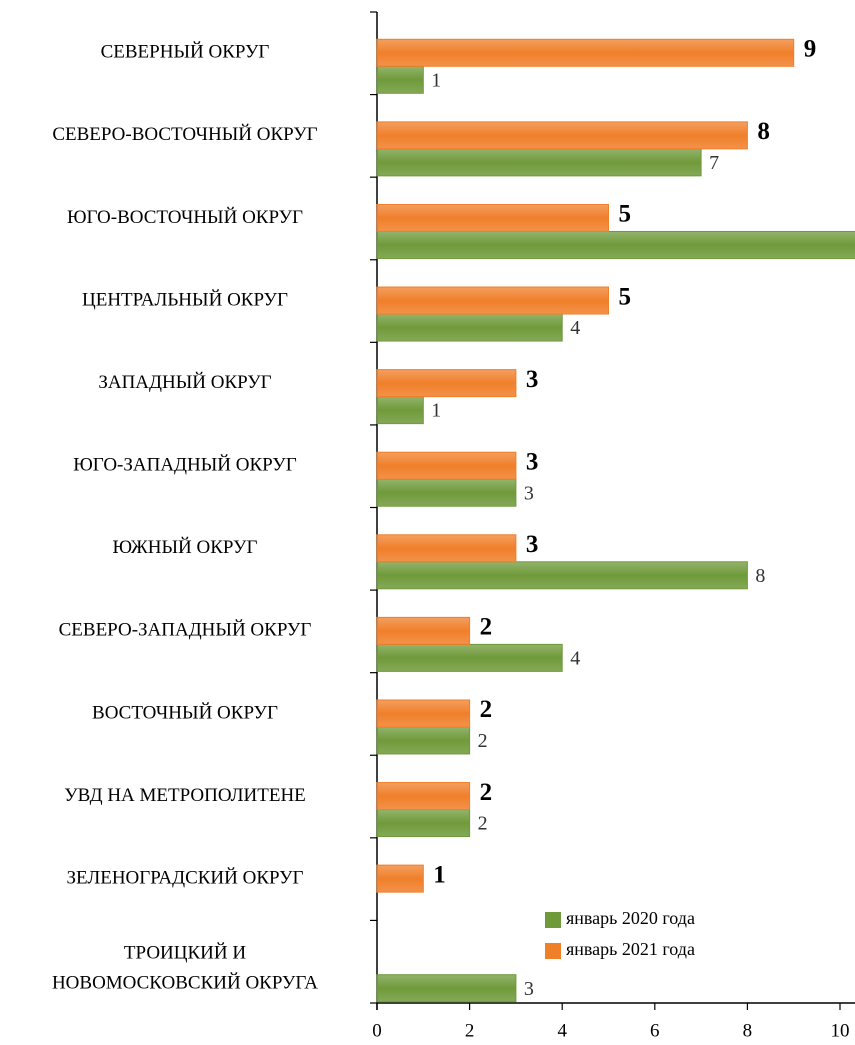 This screenshot has height=1045, width=855. Describe the element at coordinates (184, 382) in the screenshot. I see `category-label: ЗАПАДНЫЙ ОКРУГ` at that location.